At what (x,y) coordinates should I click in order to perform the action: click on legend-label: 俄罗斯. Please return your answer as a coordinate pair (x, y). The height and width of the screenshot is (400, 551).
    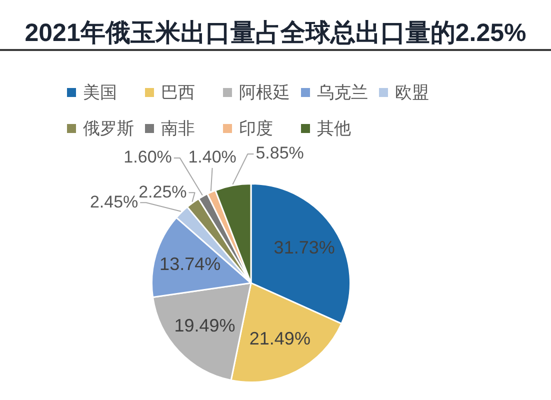
    Looking at the image, I should click on (108, 129).